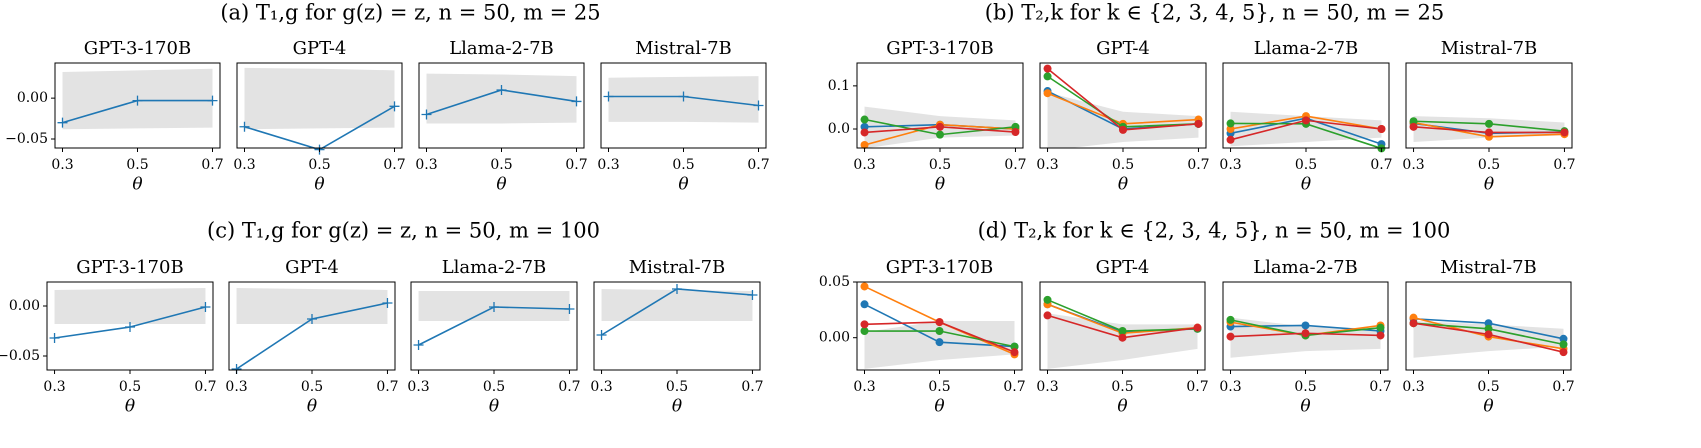 This screenshot has height=448, width=1701. What do you see at coordinates (403, 231) in the screenshot?
I see `panel-title: (c) T₁,g for g(z) = z, n = 50, m = 100` at bounding box center [403, 231].